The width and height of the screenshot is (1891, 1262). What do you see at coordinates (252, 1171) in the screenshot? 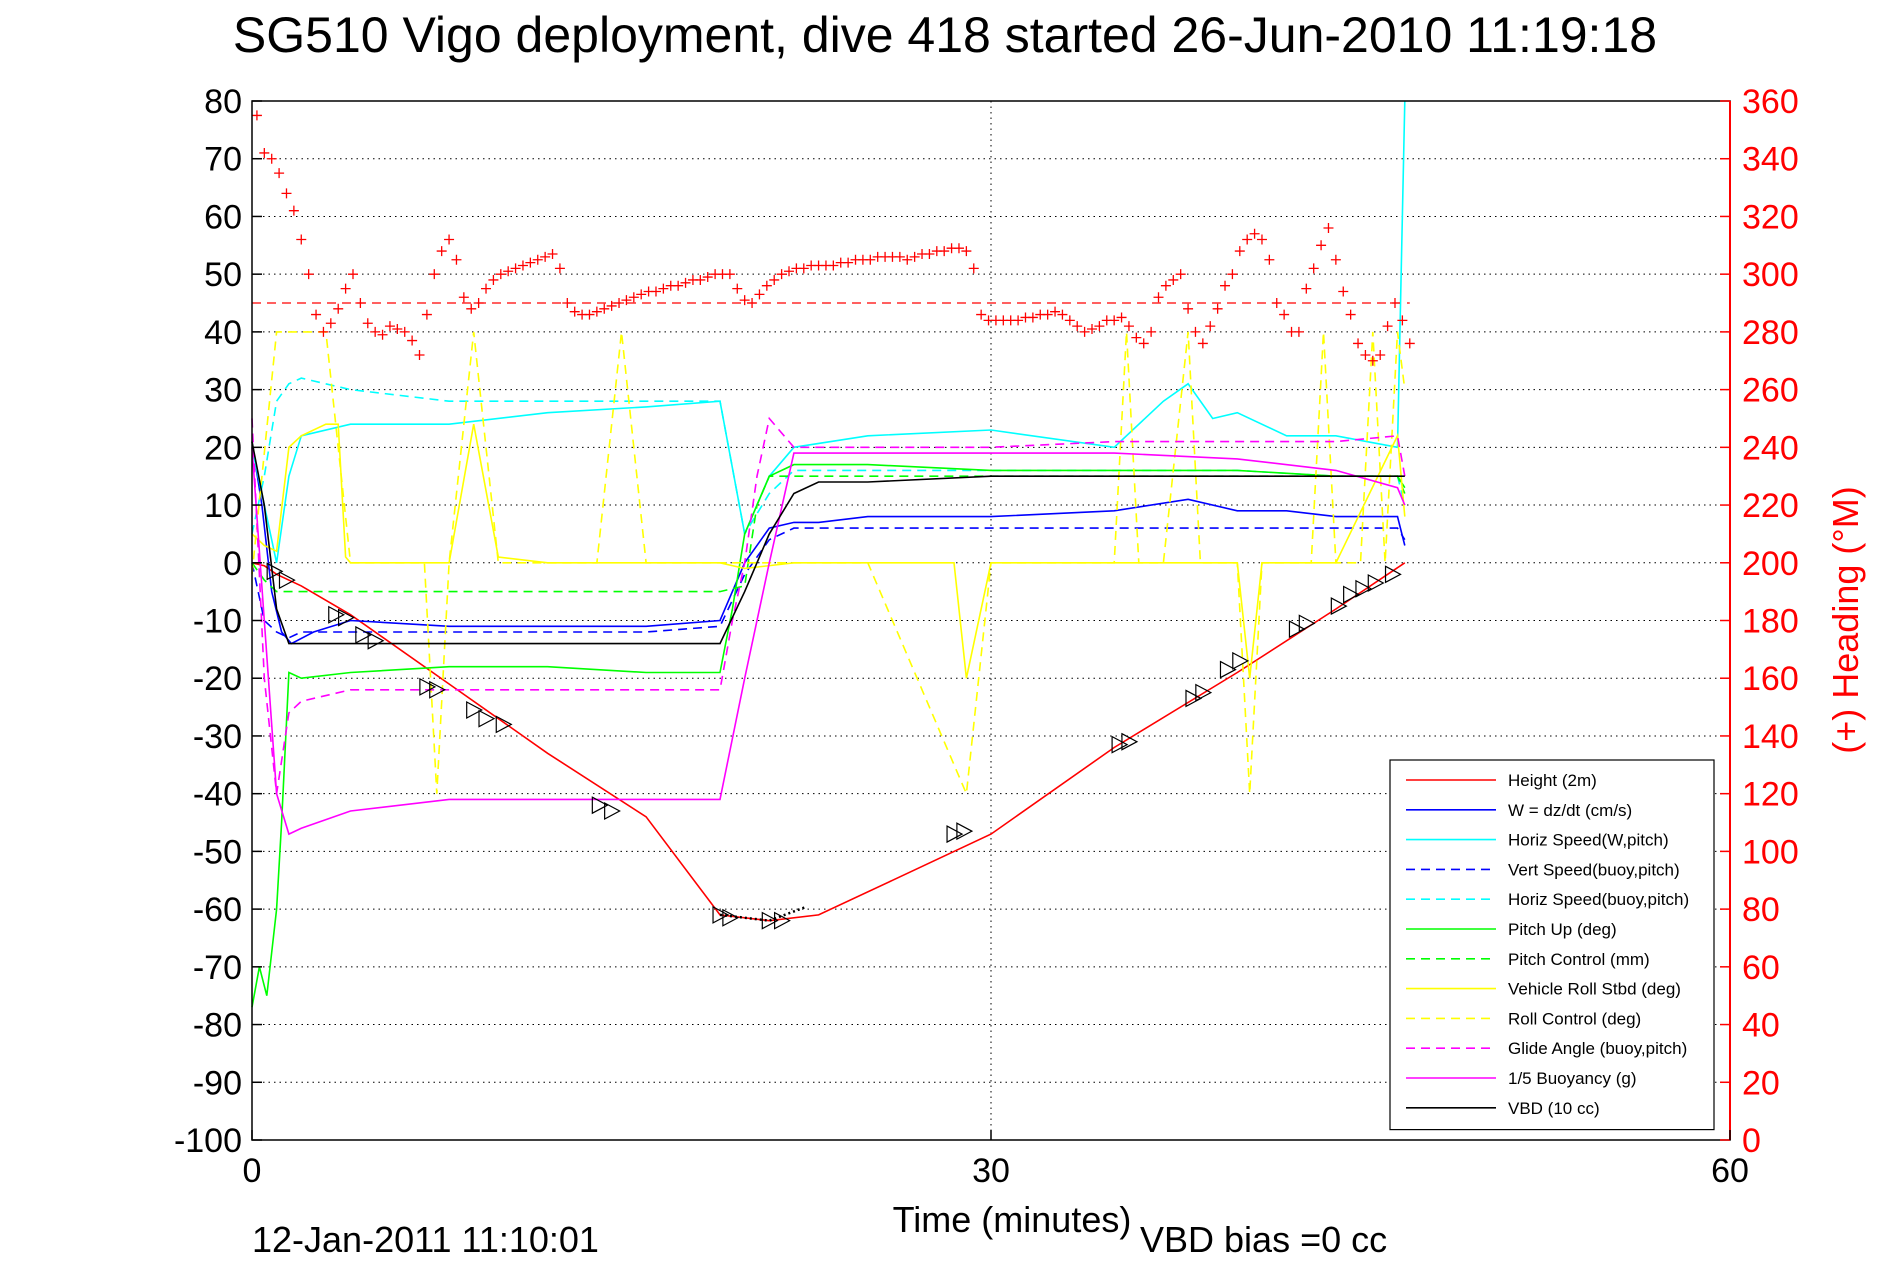
I see `x-tick-label: 0` at bounding box center [252, 1171].